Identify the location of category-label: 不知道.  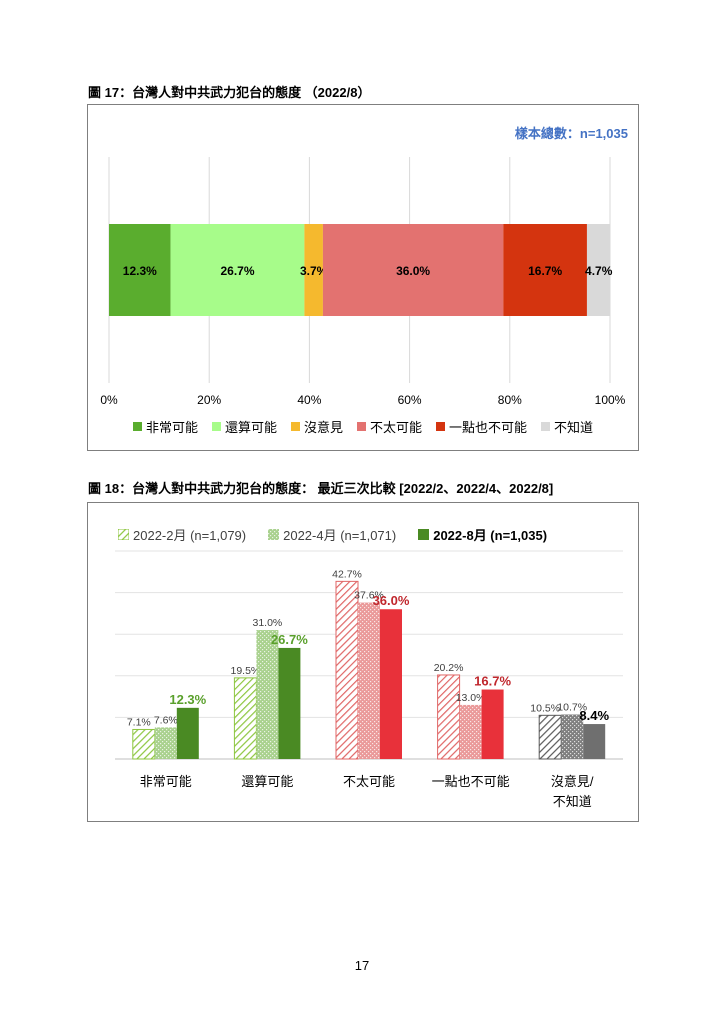
(572, 801).